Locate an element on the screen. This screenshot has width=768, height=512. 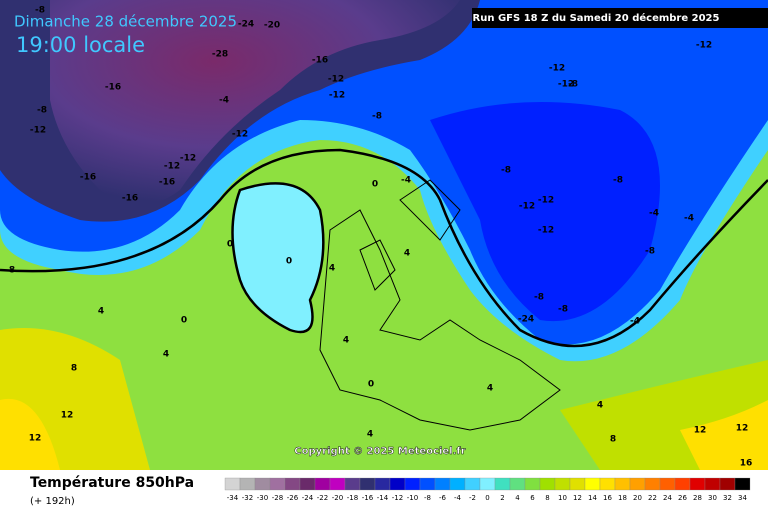
scale-label: -20 is located at coordinates (337, 498).